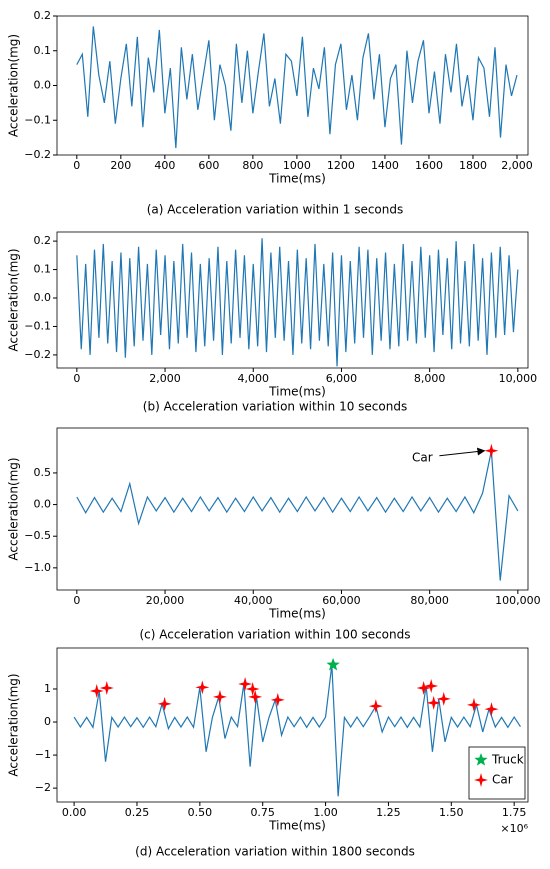 The width and height of the screenshot is (550, 869). What do you see at coordinates (342, 378) in the screenshot?
I see `x-tick-label: 6,000` at bounding box center [342, 378].